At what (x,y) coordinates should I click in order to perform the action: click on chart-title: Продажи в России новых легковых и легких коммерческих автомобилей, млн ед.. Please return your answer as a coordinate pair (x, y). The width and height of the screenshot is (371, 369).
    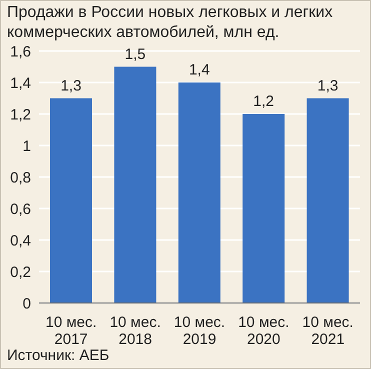
    Looking at the image, I should click on (170, 23).